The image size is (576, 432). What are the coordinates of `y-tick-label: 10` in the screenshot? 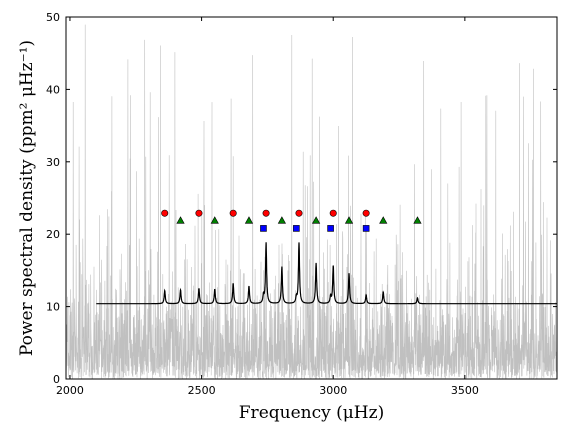 It's located at (53, 307).